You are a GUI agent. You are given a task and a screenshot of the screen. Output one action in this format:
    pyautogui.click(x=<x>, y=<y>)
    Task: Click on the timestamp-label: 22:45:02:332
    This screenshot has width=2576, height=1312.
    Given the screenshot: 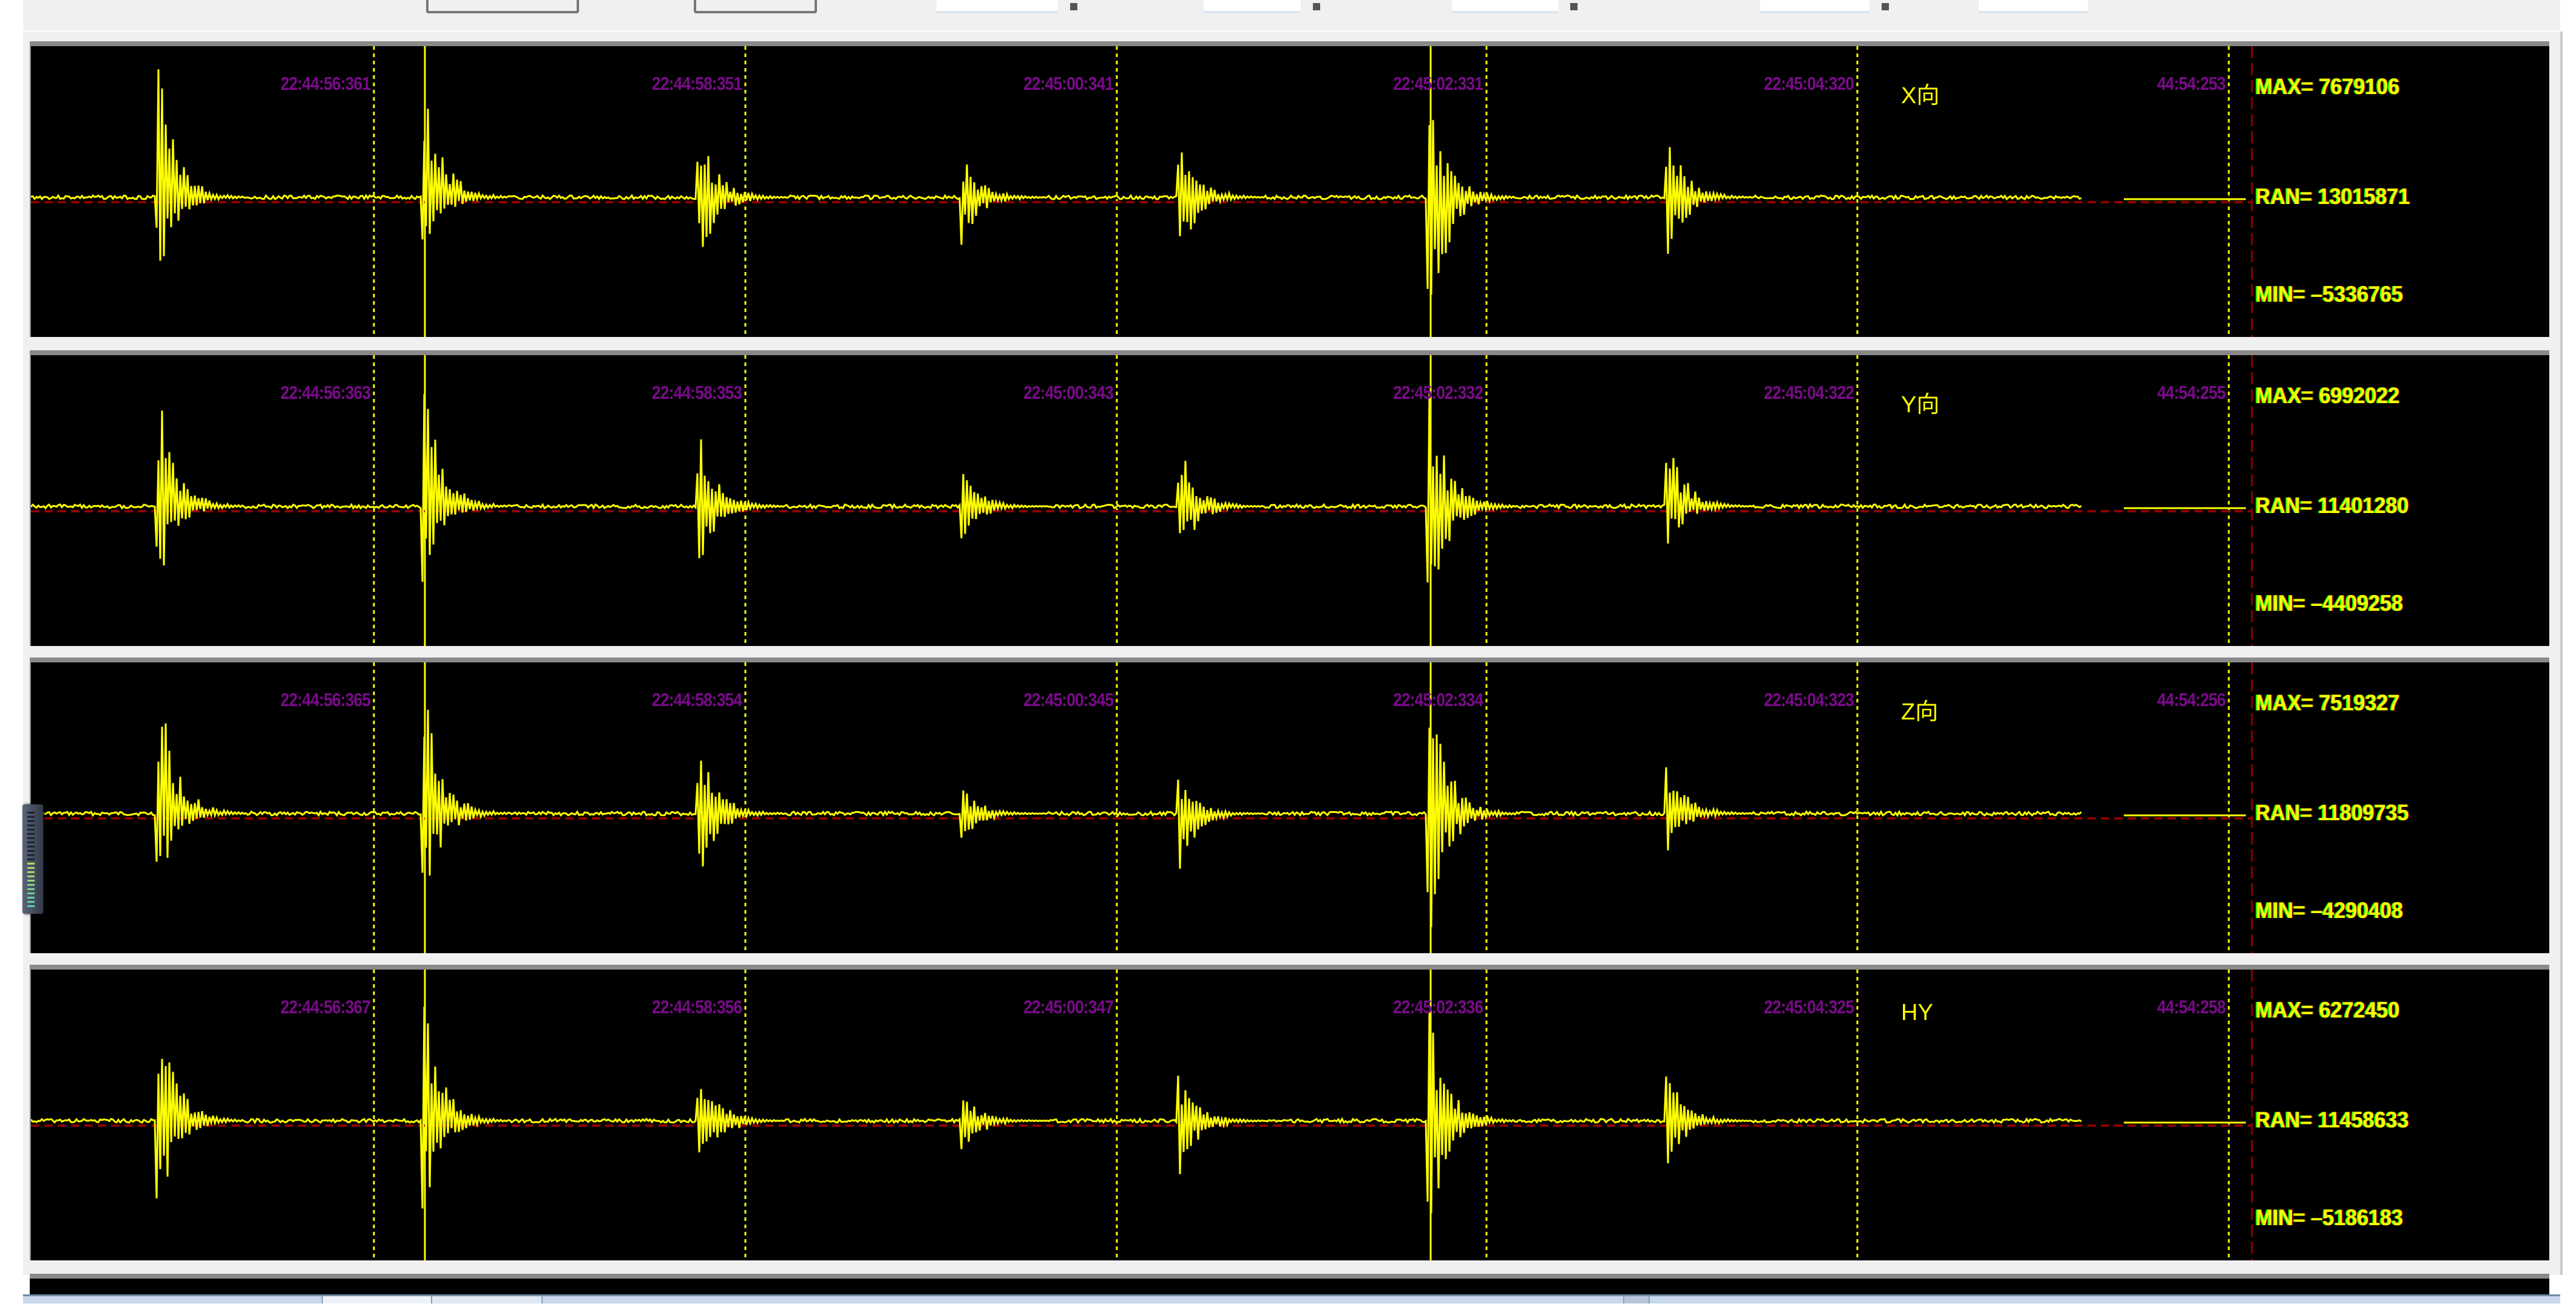 What is the action you would take?
    pyautogui.click(x=1437, y=392)
    